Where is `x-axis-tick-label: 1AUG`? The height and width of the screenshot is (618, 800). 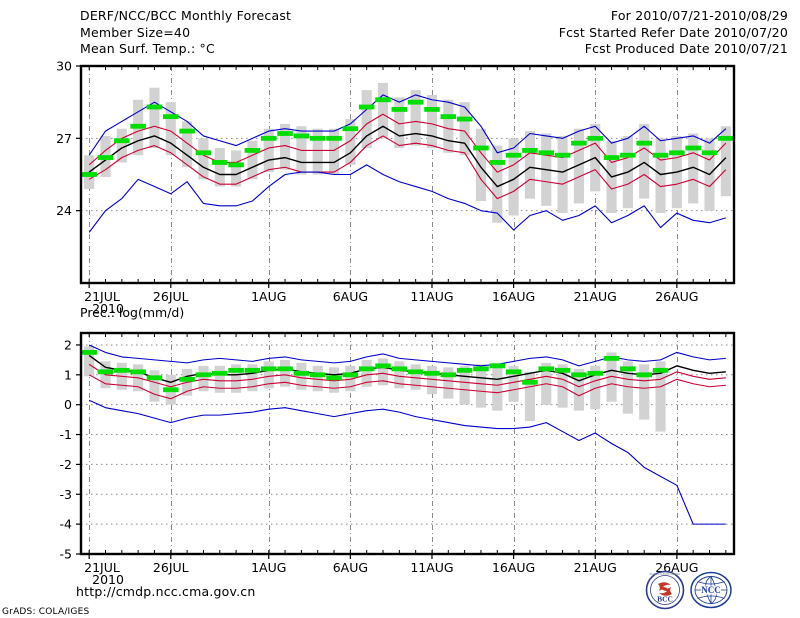 x-axis-tick-label: 1AUG is located at coordinates (268, 296).